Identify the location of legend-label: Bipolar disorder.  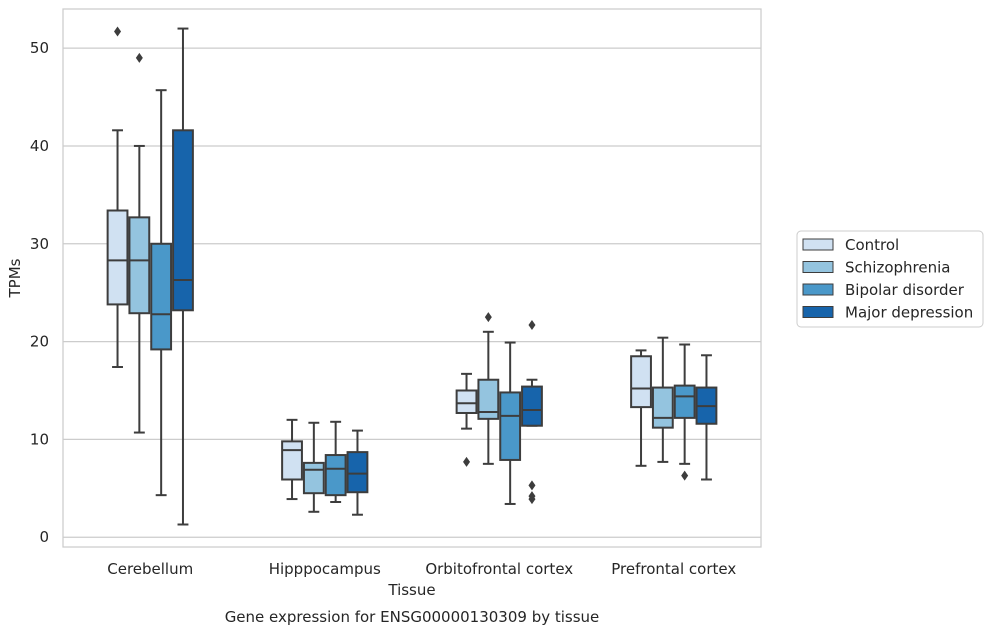
(905, 290).